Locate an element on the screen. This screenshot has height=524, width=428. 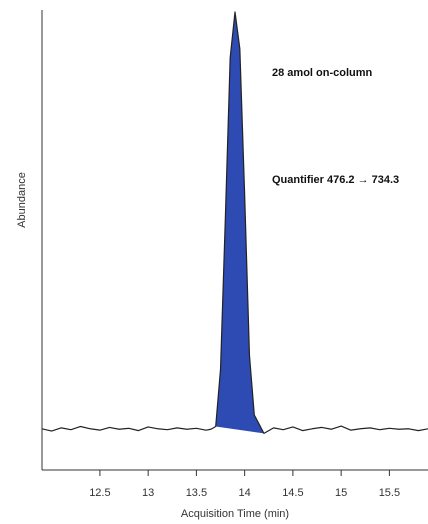
x-axis-label: Acquisition Time (min) is located at coordinates (235, 514).